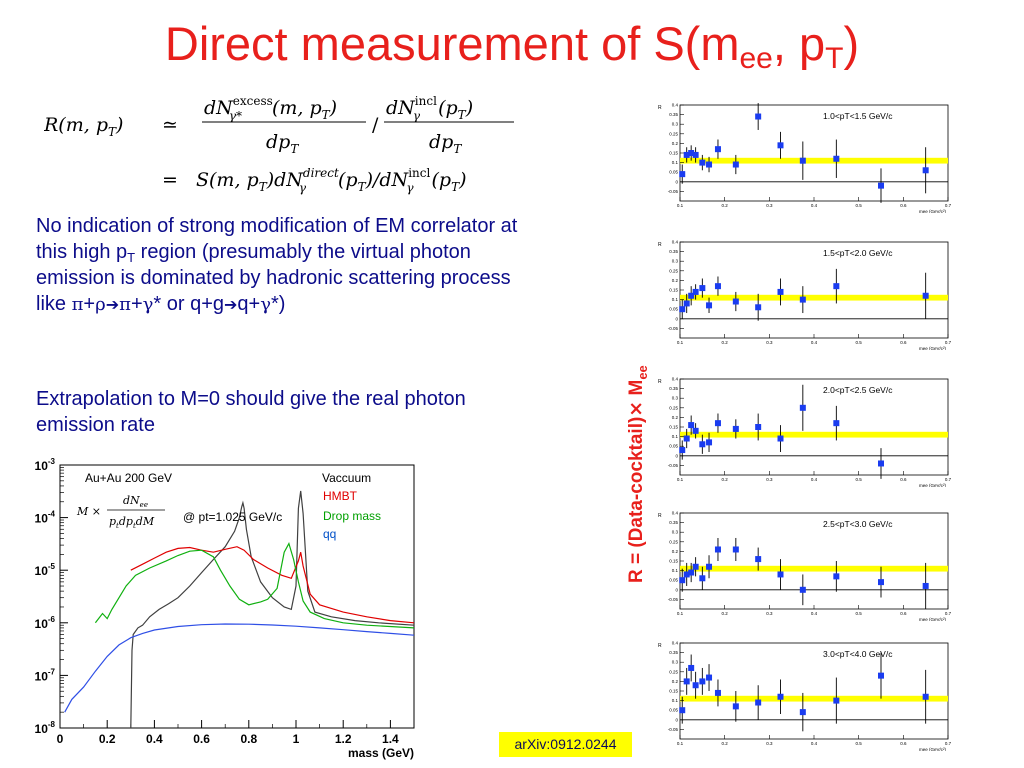 This screenshot has width=1024, height=768. What do you see at coordinates (296, 739) in the screenshot?
I see `x-tick-label: 1` at bounding box center [296, 739].